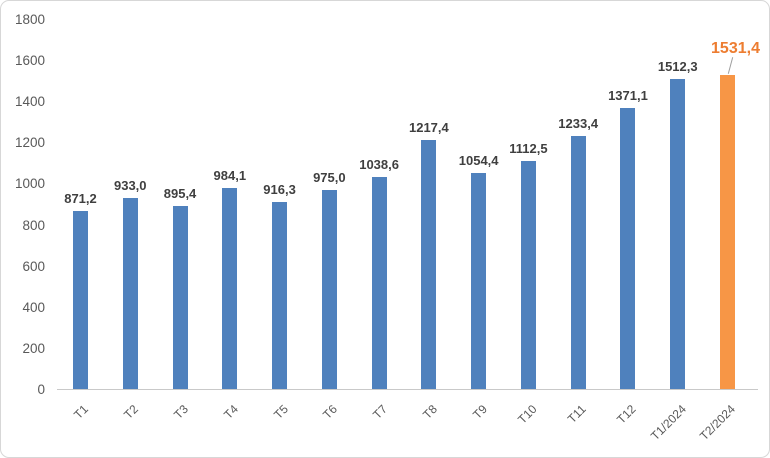 The image size is (770, 458). What do you see at coordinates (628, 249) in the screenshot?
I see `bar-T12` at bounding box center [628, 249].